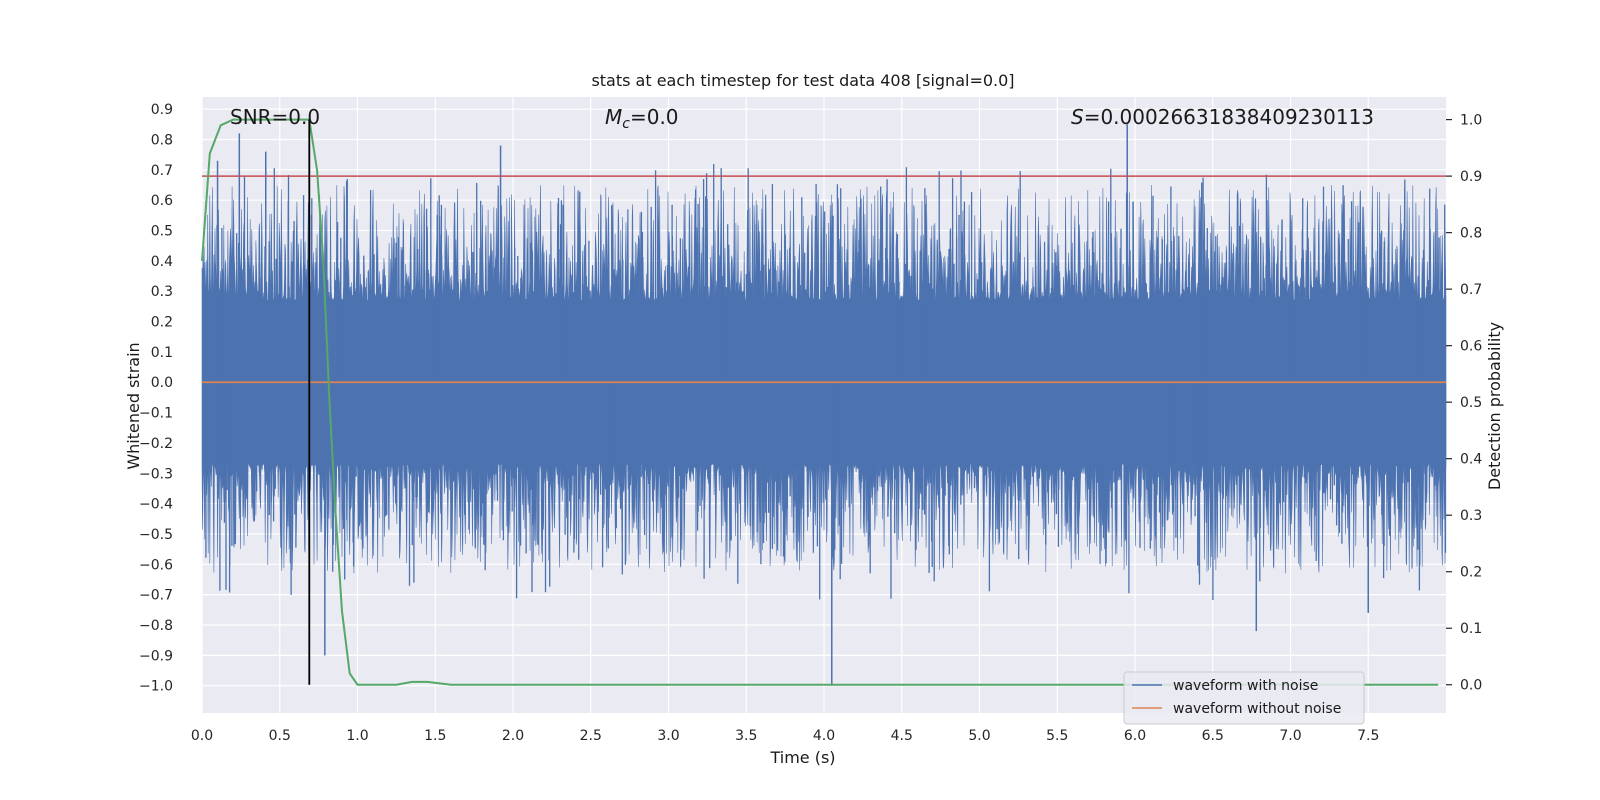  I want to click on y-tick-label: 0.4, so click(162, 262).